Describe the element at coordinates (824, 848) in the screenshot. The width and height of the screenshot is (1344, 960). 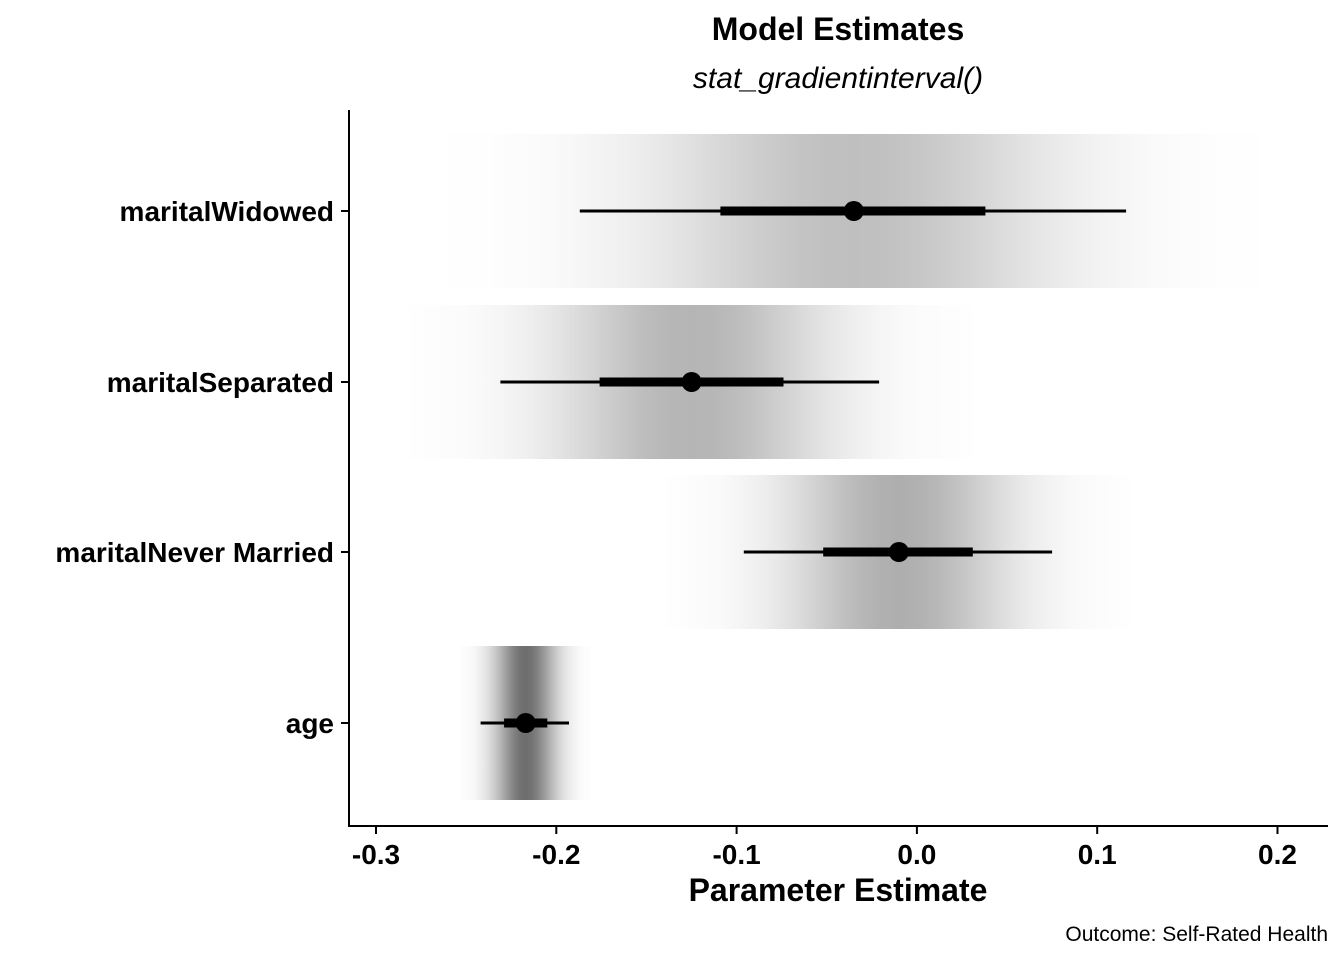
I see `x-axis: -0.3 -0.2 -0.1 0.0 0.1 0.2` at that location.